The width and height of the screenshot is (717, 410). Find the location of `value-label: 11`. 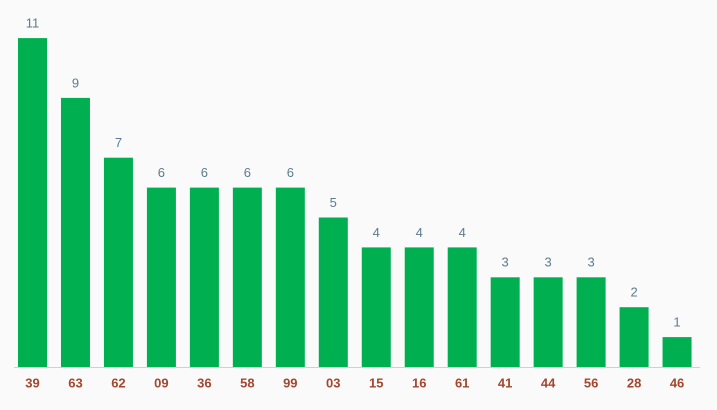

value-label: 11 is located at coordinates (33, 23).